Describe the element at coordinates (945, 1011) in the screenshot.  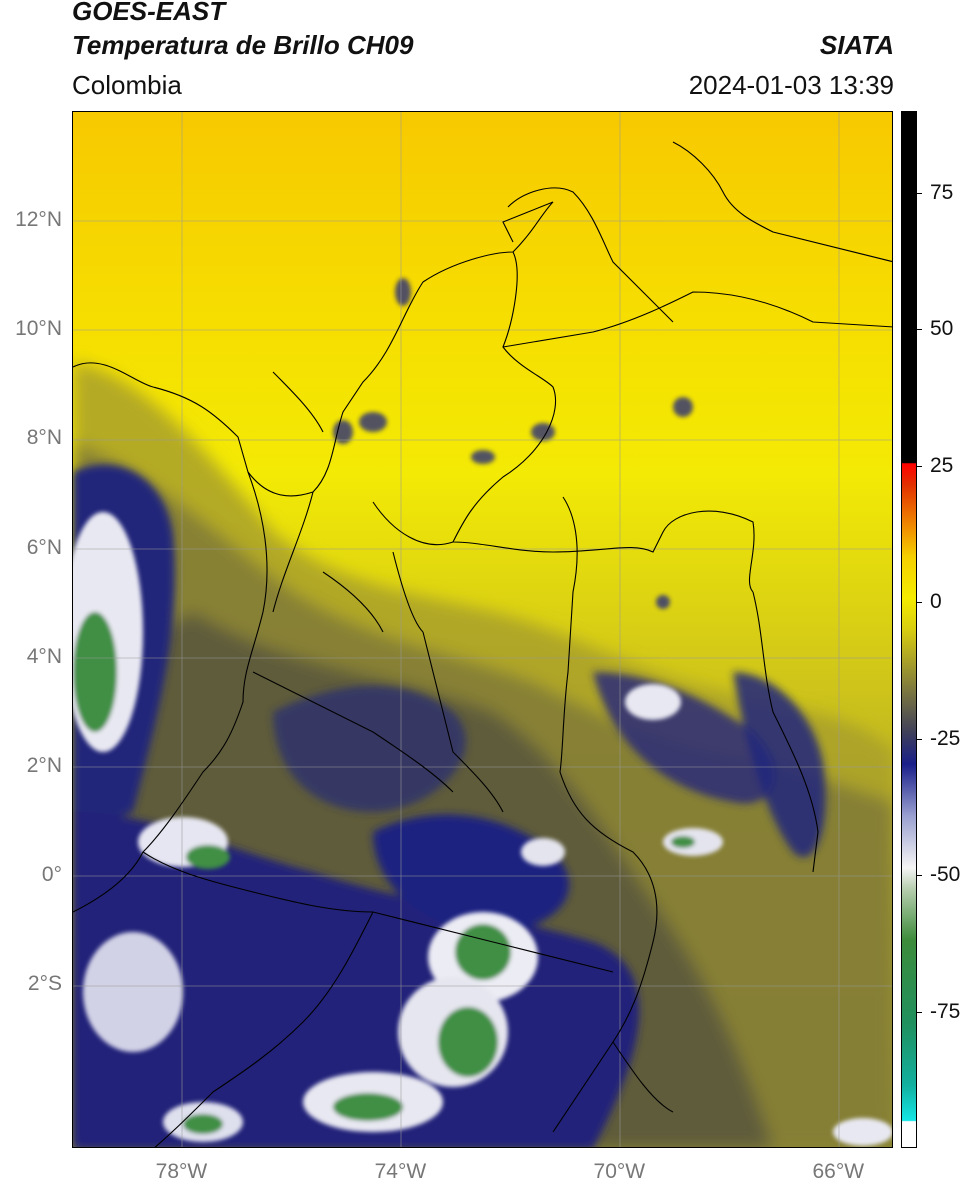
I see `colorbar-tick-label: -75` at that location.